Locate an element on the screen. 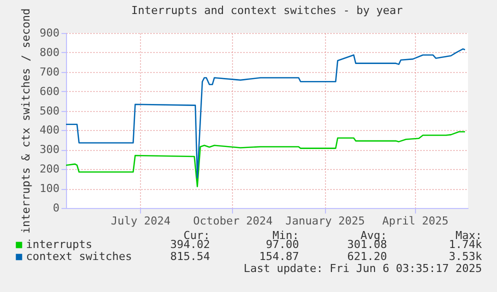  x-tick-label: July 2024 is located at coordinates (140, 221).